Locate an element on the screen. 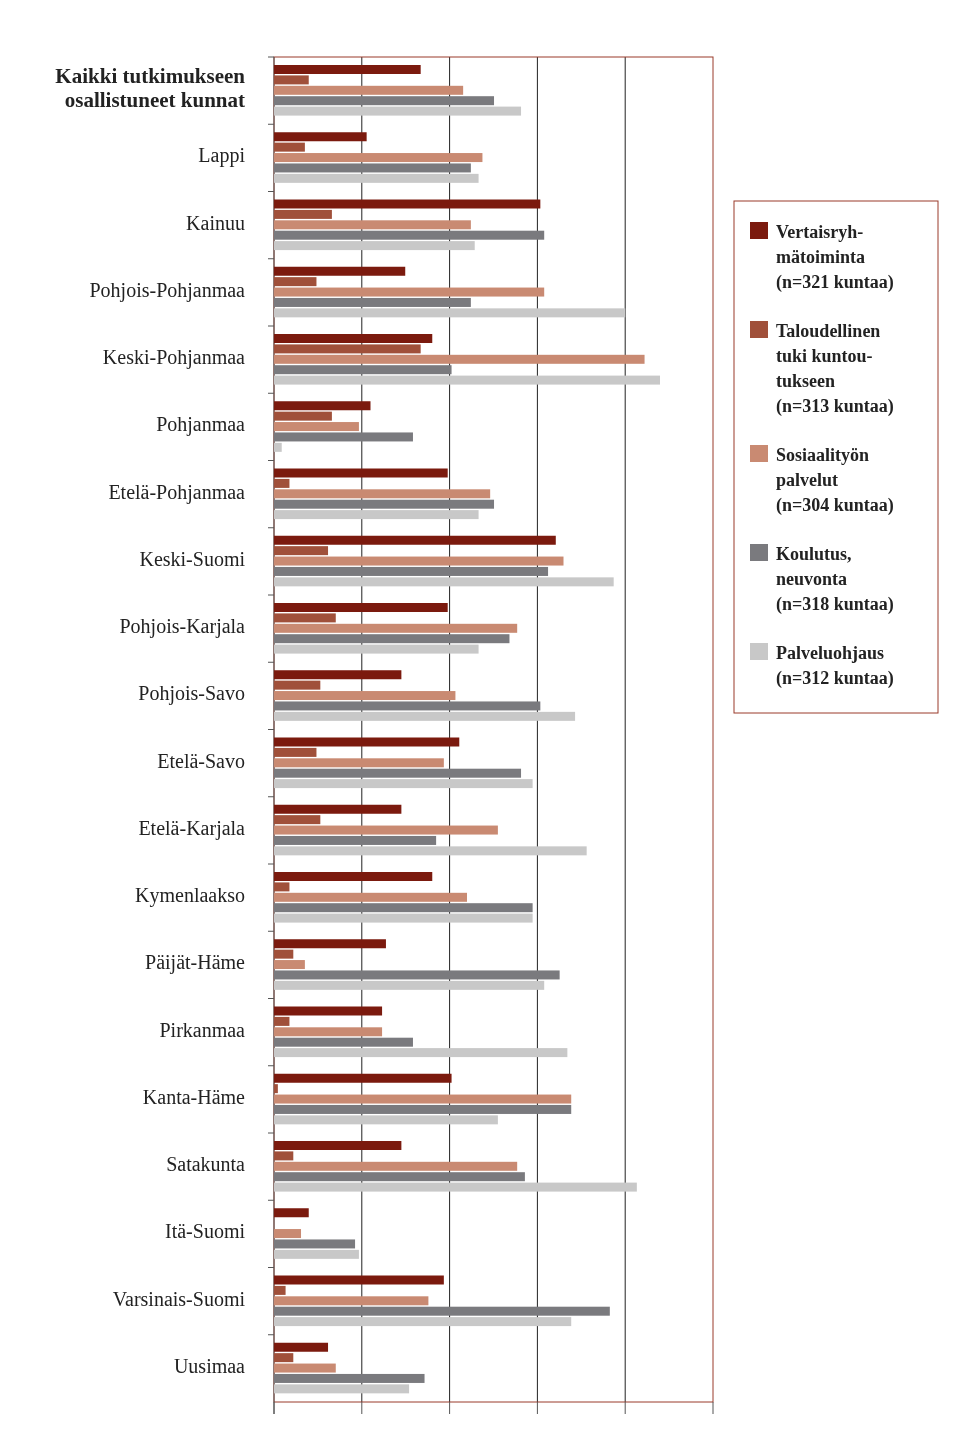  y-tick-label: Pirkanmaa is located at coordinates (202, 1029).